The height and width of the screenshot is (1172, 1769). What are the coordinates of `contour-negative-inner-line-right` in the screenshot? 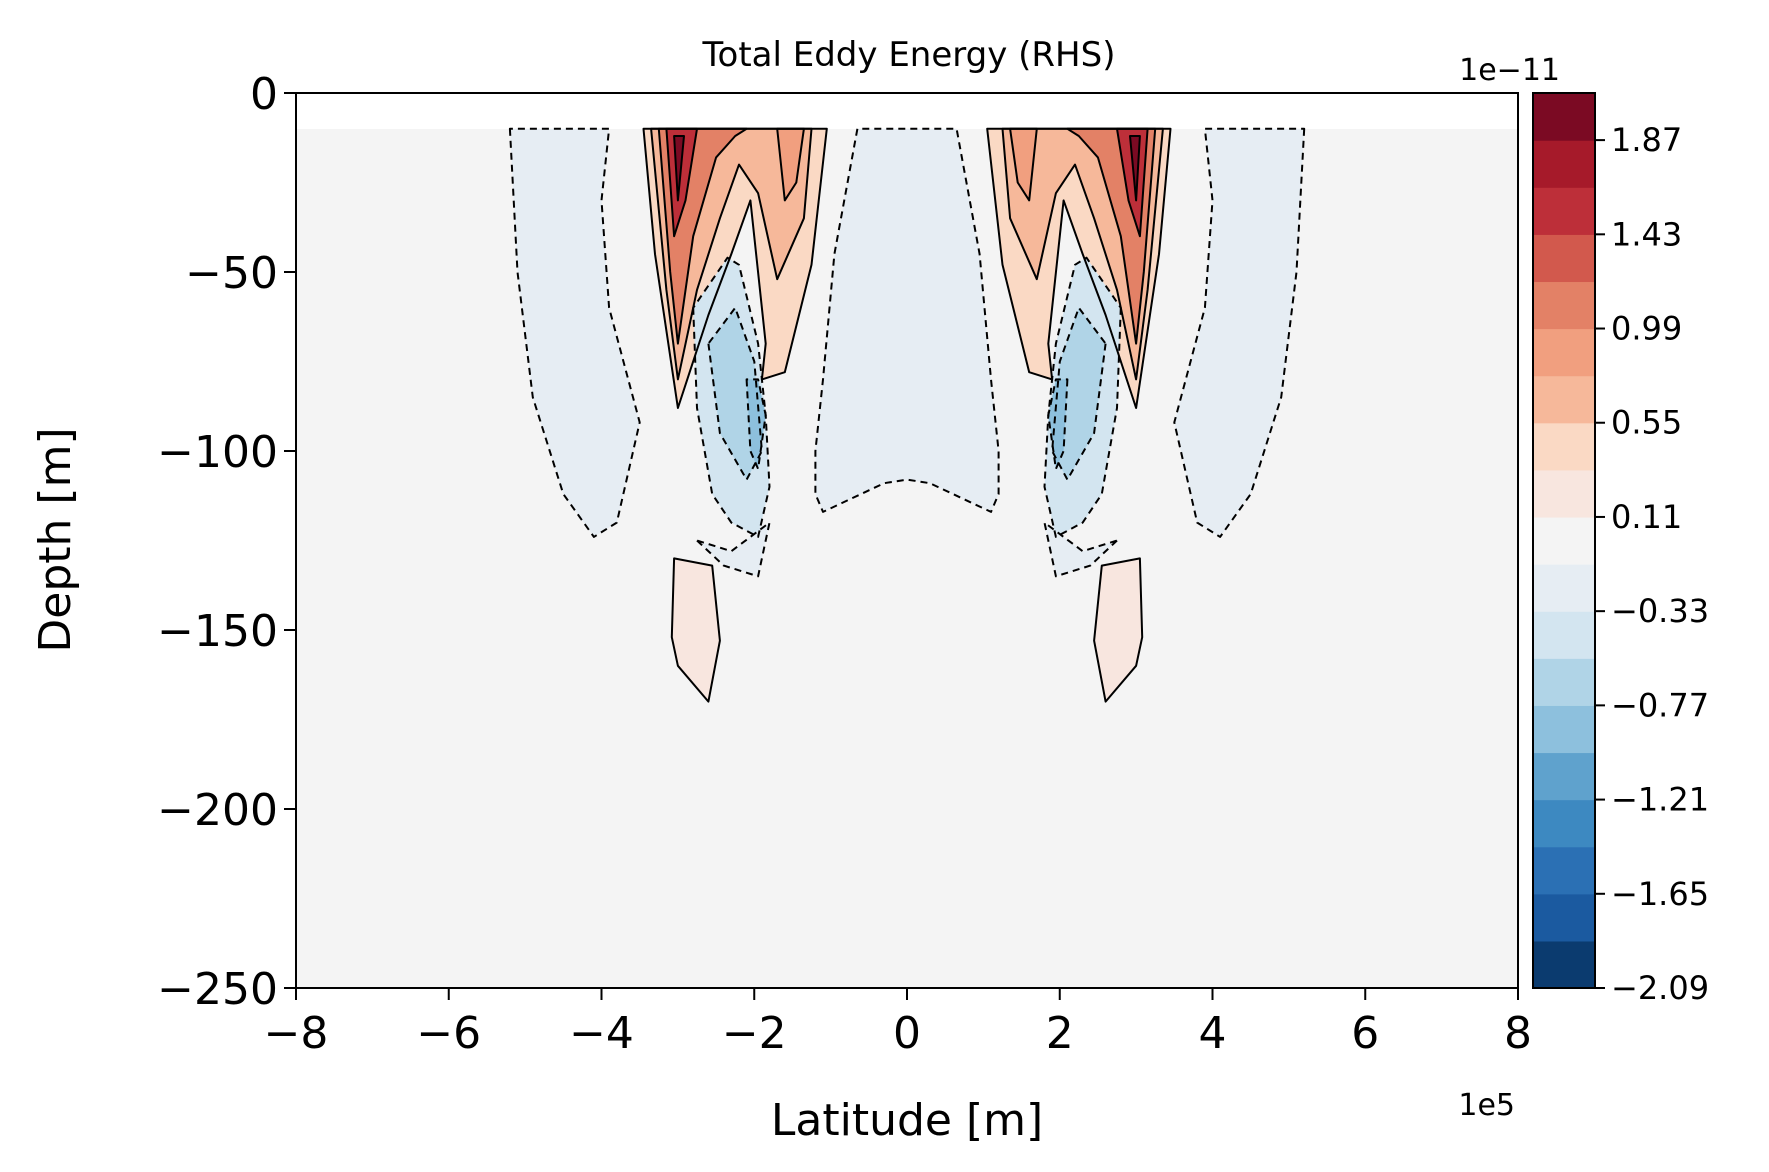 It's located at (1079, 393).